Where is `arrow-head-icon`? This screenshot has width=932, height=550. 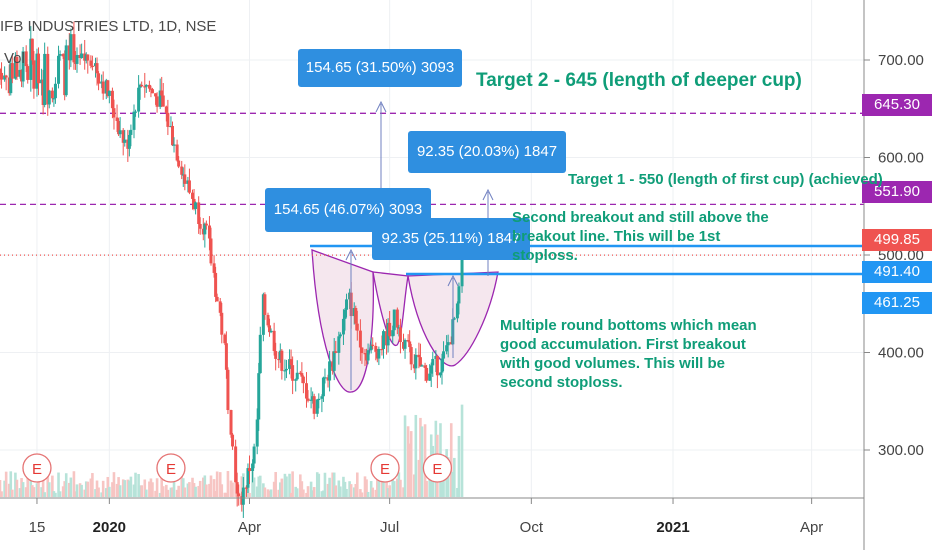 arrow-head-icon is located at coordinates (453, 280).